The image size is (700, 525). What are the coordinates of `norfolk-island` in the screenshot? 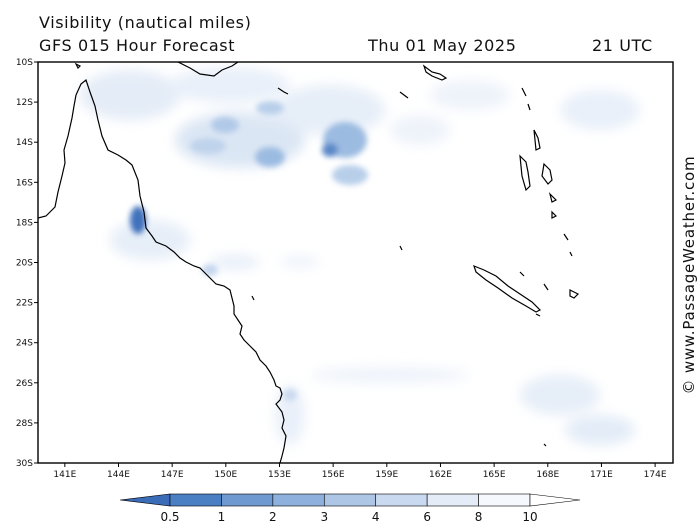 It's located at (545, 445).